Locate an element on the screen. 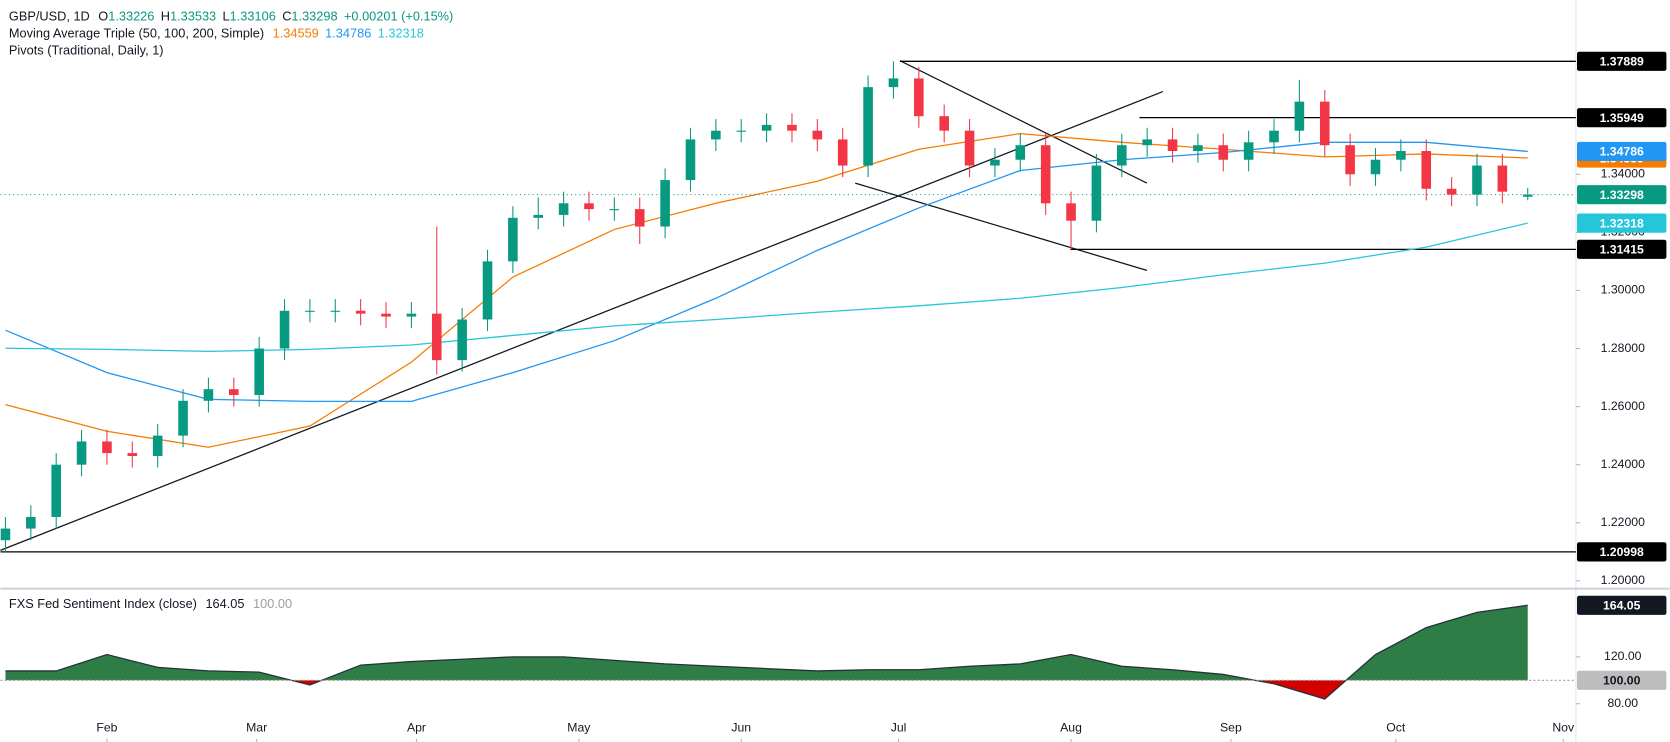  x-tick-label: Nov is located at coordinates (1563, 727).